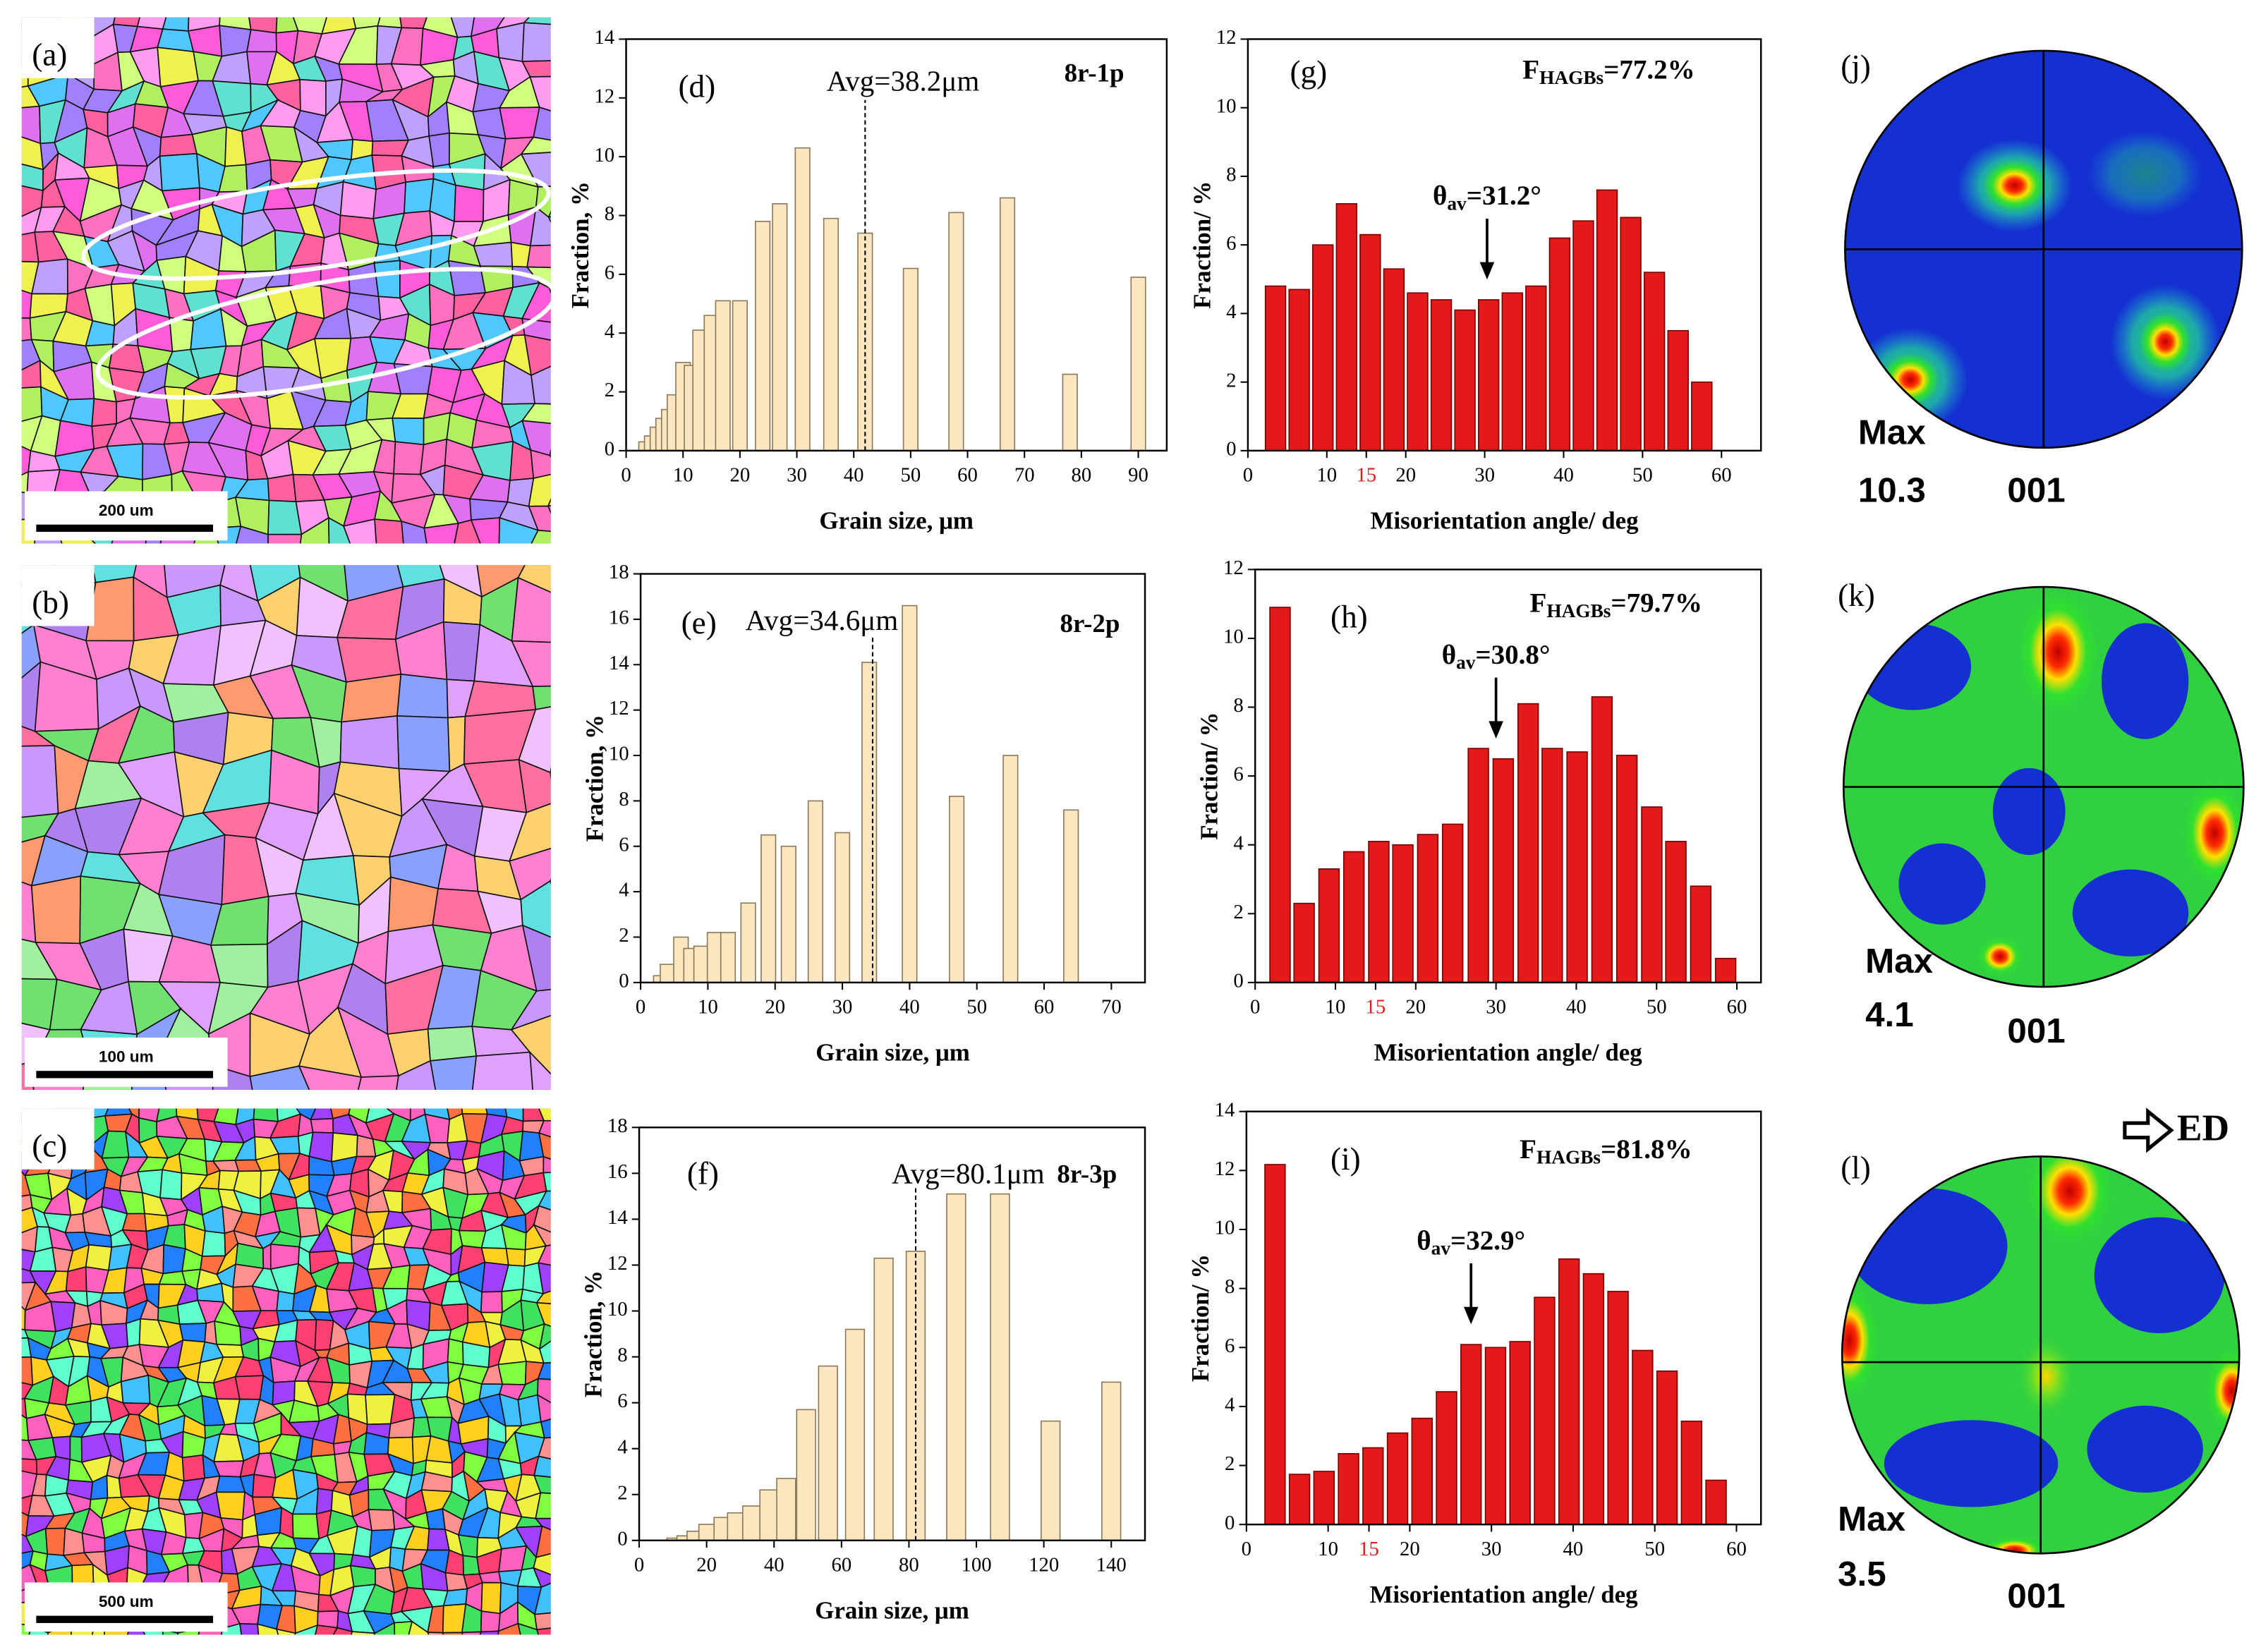  Describe the element at coordinates (1579, 610) in the screenshot. I see `hagb-label-sub: HAGBs` at that location.